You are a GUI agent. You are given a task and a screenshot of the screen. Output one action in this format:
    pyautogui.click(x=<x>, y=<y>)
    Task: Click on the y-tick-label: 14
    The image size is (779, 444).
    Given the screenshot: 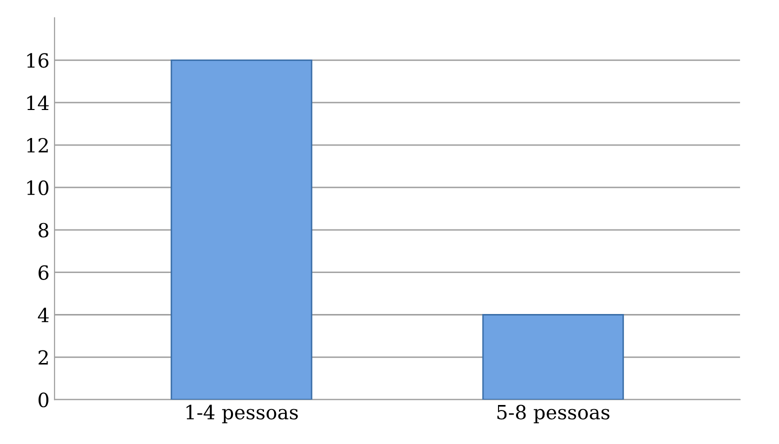 What is the action you would take?
    pyautogui.click(x=38, y=103)
    